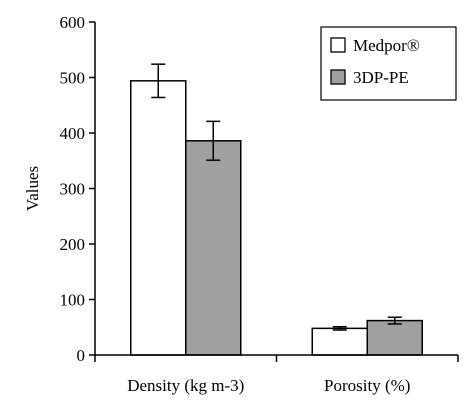 Image resolution: width=469 pixels, height=401 pixels. What do you see at coordinates (394, 320) in the screenshot?
I see `error-bar-3dp-pe-porosity` at bounding box center [394, 320].